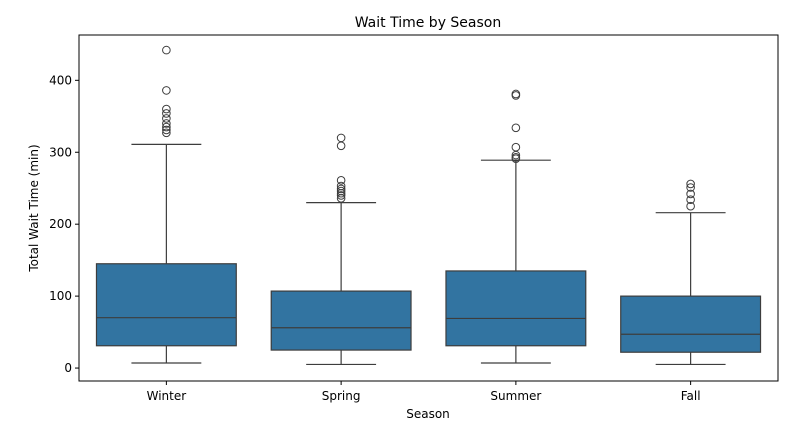 The height and width of the screenshot is (428, 809). Describe the element at coordinates (60, 152) in the screenshot. I see `y-tick-label: 300` at that location.